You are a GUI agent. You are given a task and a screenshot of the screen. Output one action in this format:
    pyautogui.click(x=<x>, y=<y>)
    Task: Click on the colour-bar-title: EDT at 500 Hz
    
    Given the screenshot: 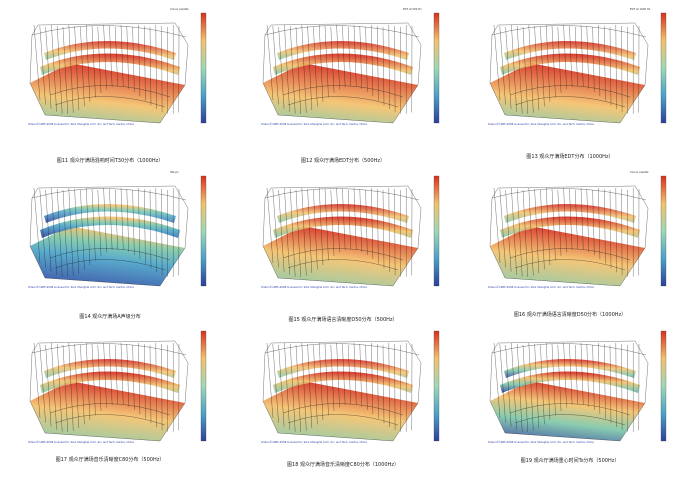 What is the action you would take?
    pyautogui.click(x=412, y=9)
    